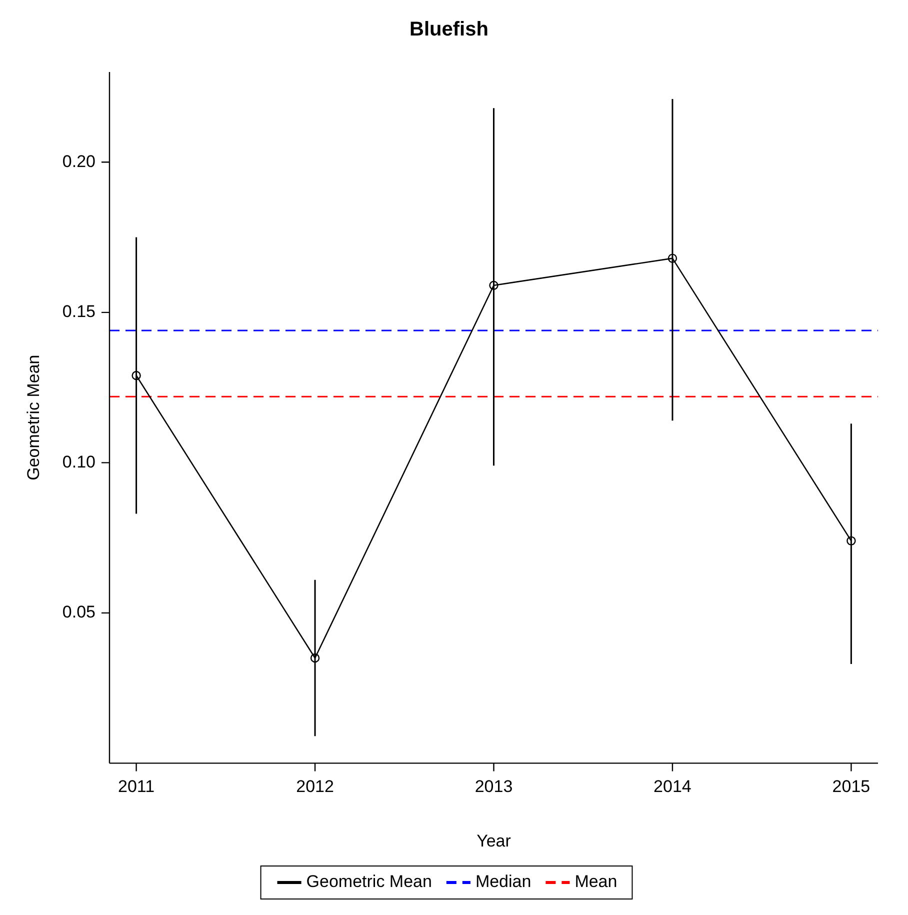 The image size is (908, 915). What do you see at coordinates (673, 786) in the screenshot?
I see `x-tick-label: 2014` at bounding box center [673, 786].